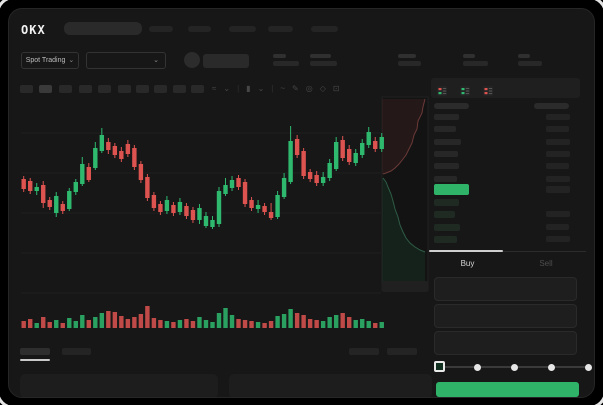 This screenshot has height=405, width=603. Describe the element at coordinates (126, 60) in the screenshot. I see `pair-dropdown: ⌄` at that location.